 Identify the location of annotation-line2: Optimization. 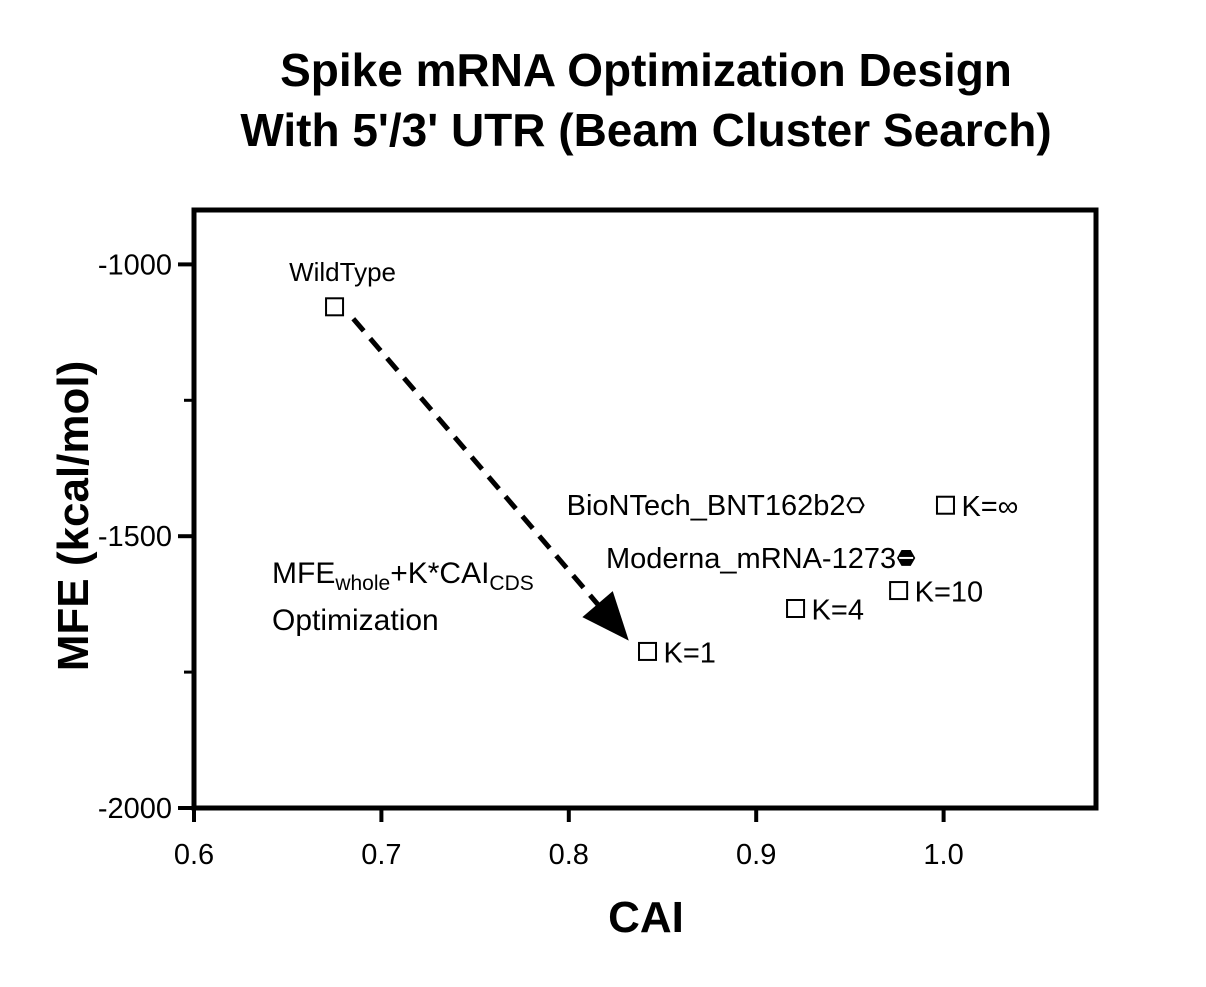
(355, 620).